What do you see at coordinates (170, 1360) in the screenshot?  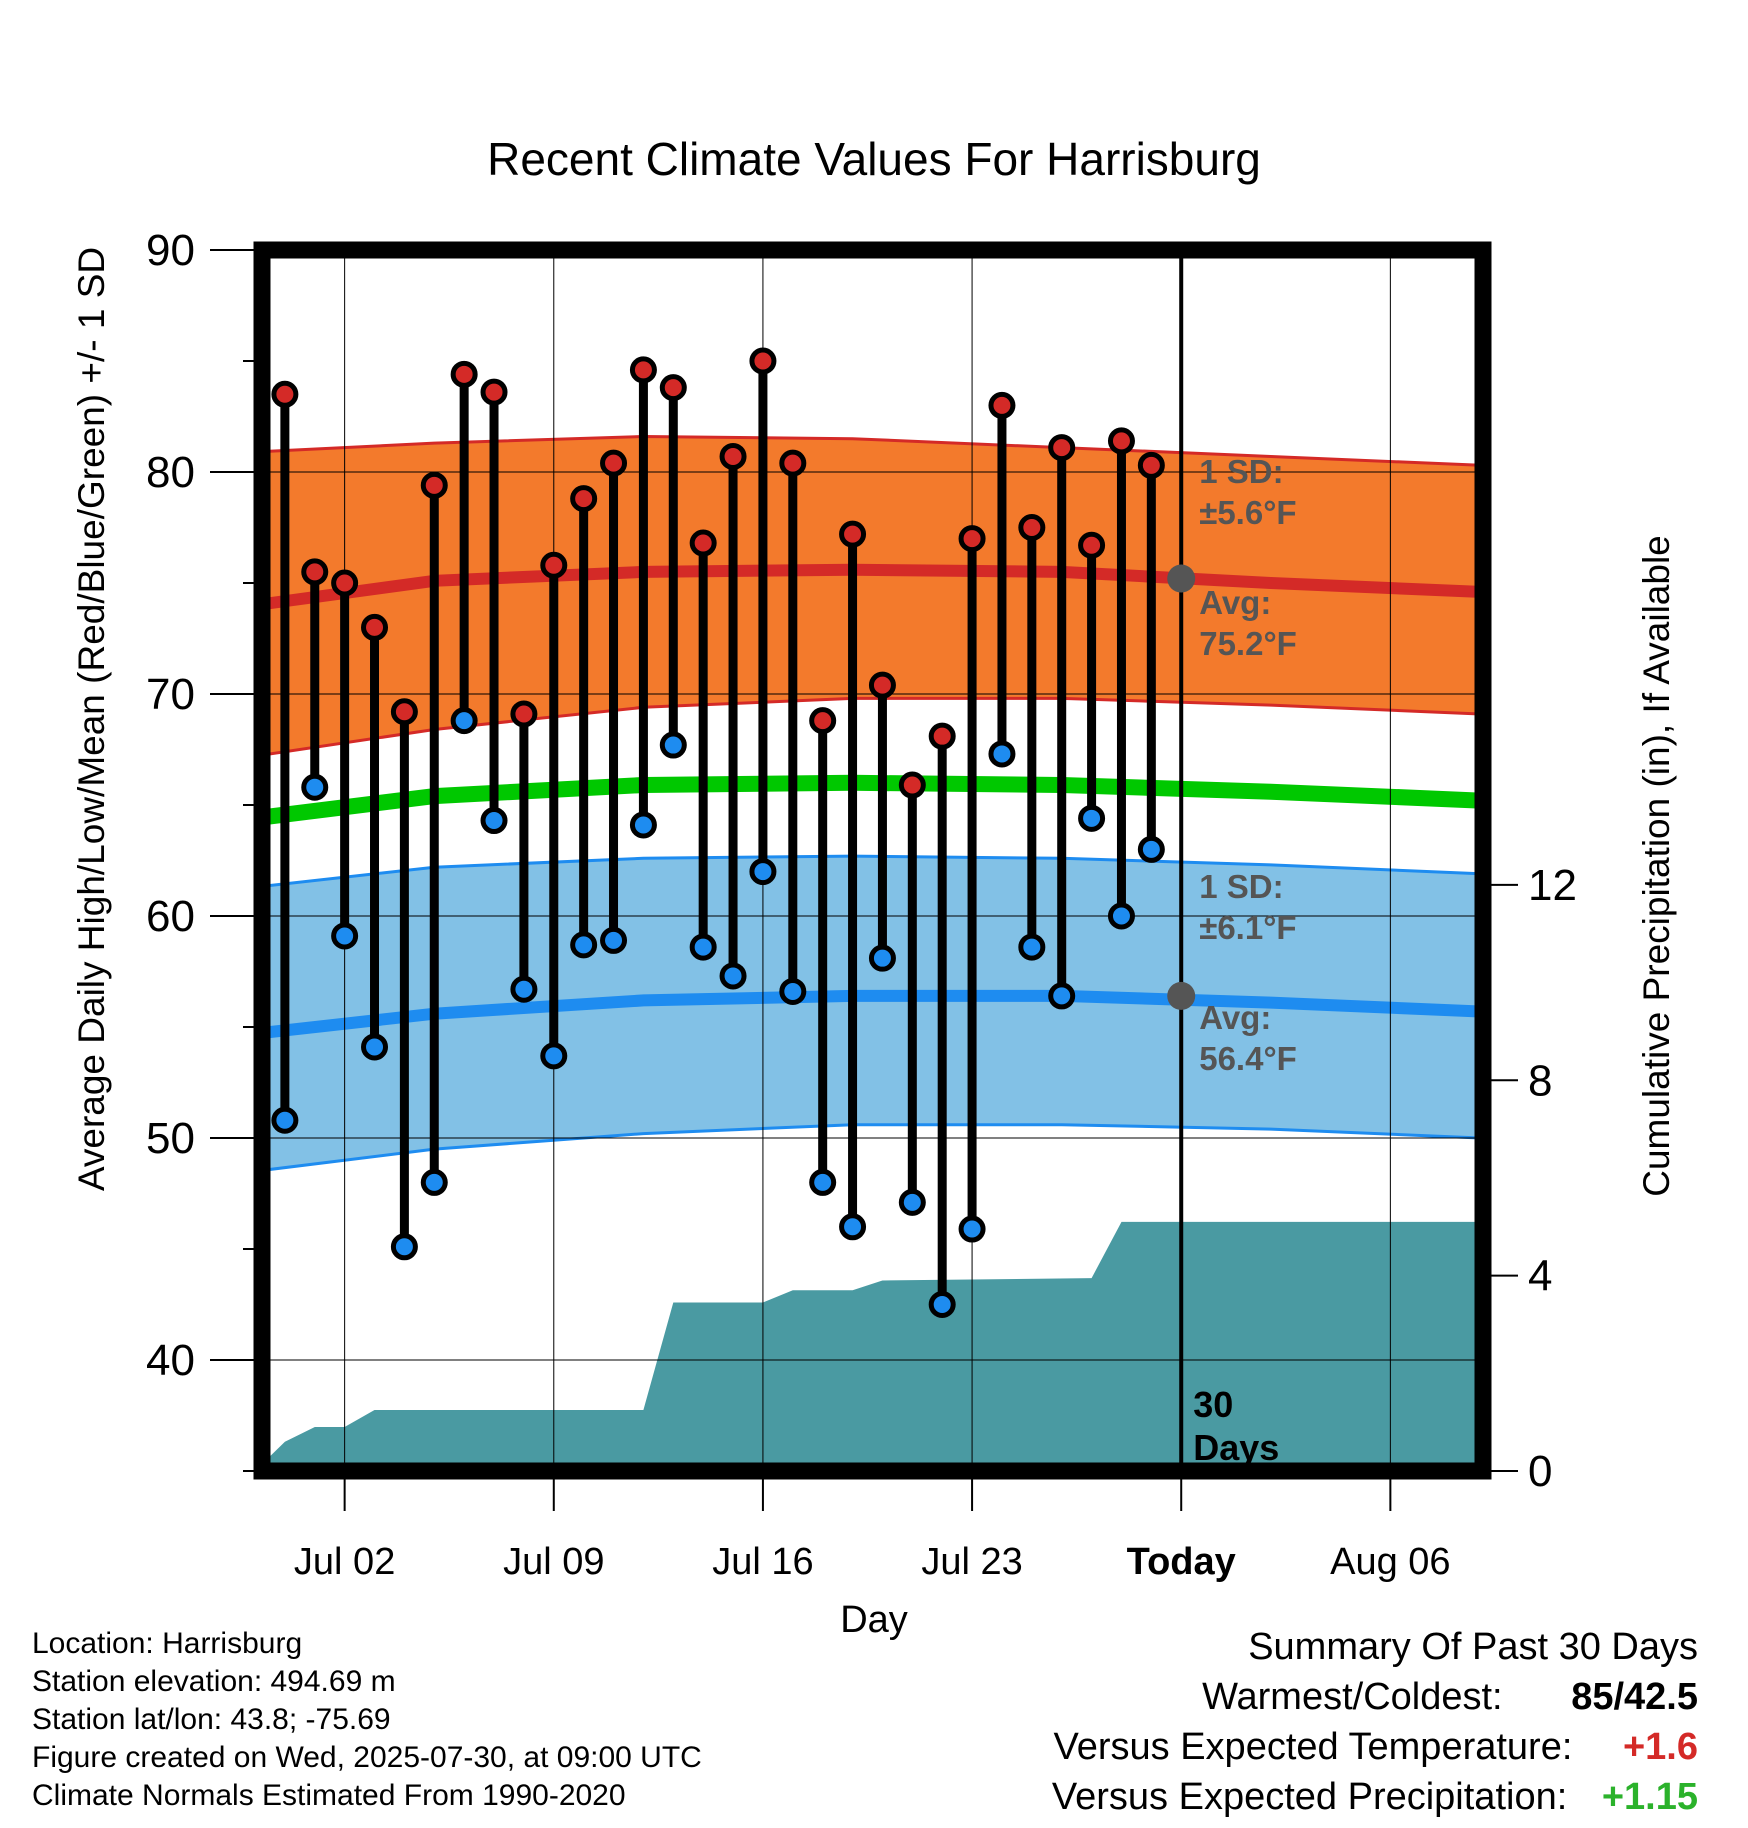 I see `y-tick-label: 40` at bounding box center [170, 1360].